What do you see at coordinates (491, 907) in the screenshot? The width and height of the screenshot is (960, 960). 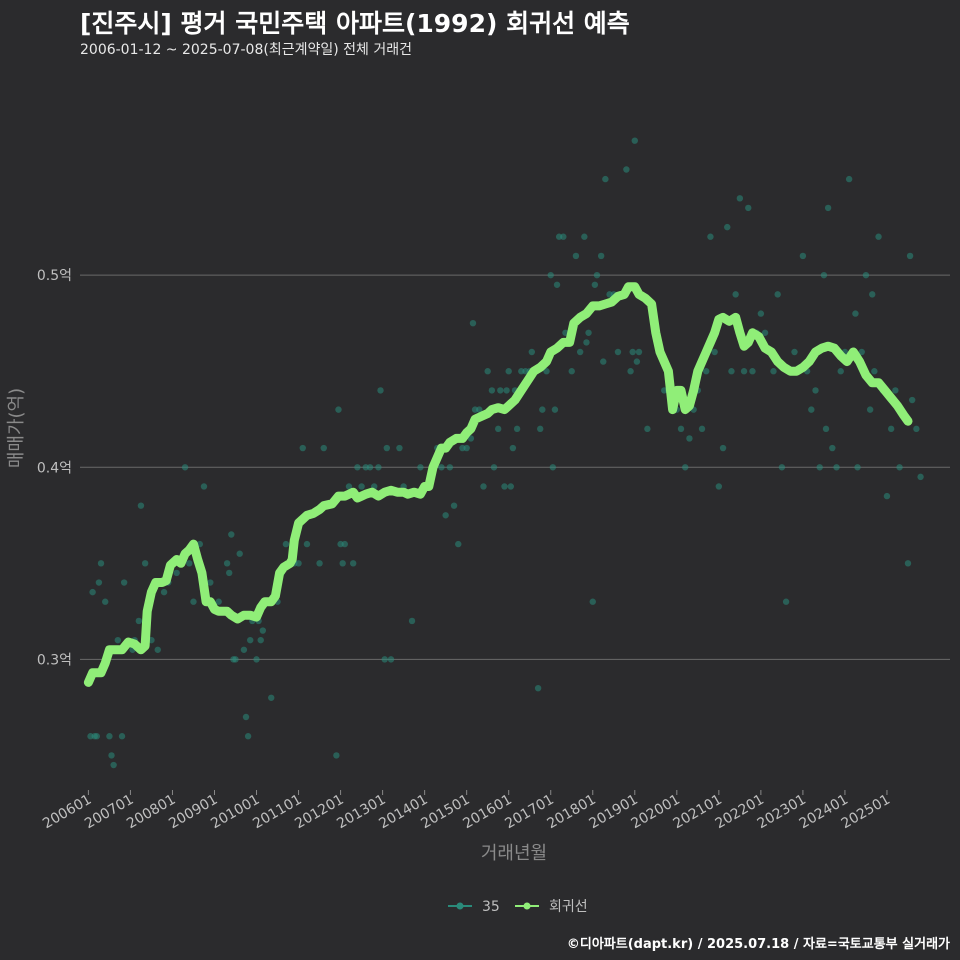 I see `legend-label-35: 35` at bounding box center [491, 907].